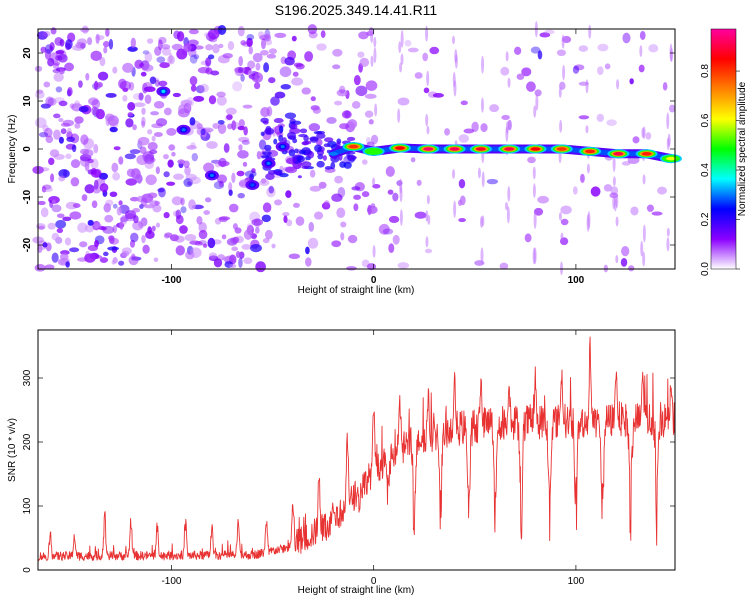  What do you see at coordinates (27, 441) in the screenshot?
I see `y-tick-label: 200` at bounding box center [27, 441].